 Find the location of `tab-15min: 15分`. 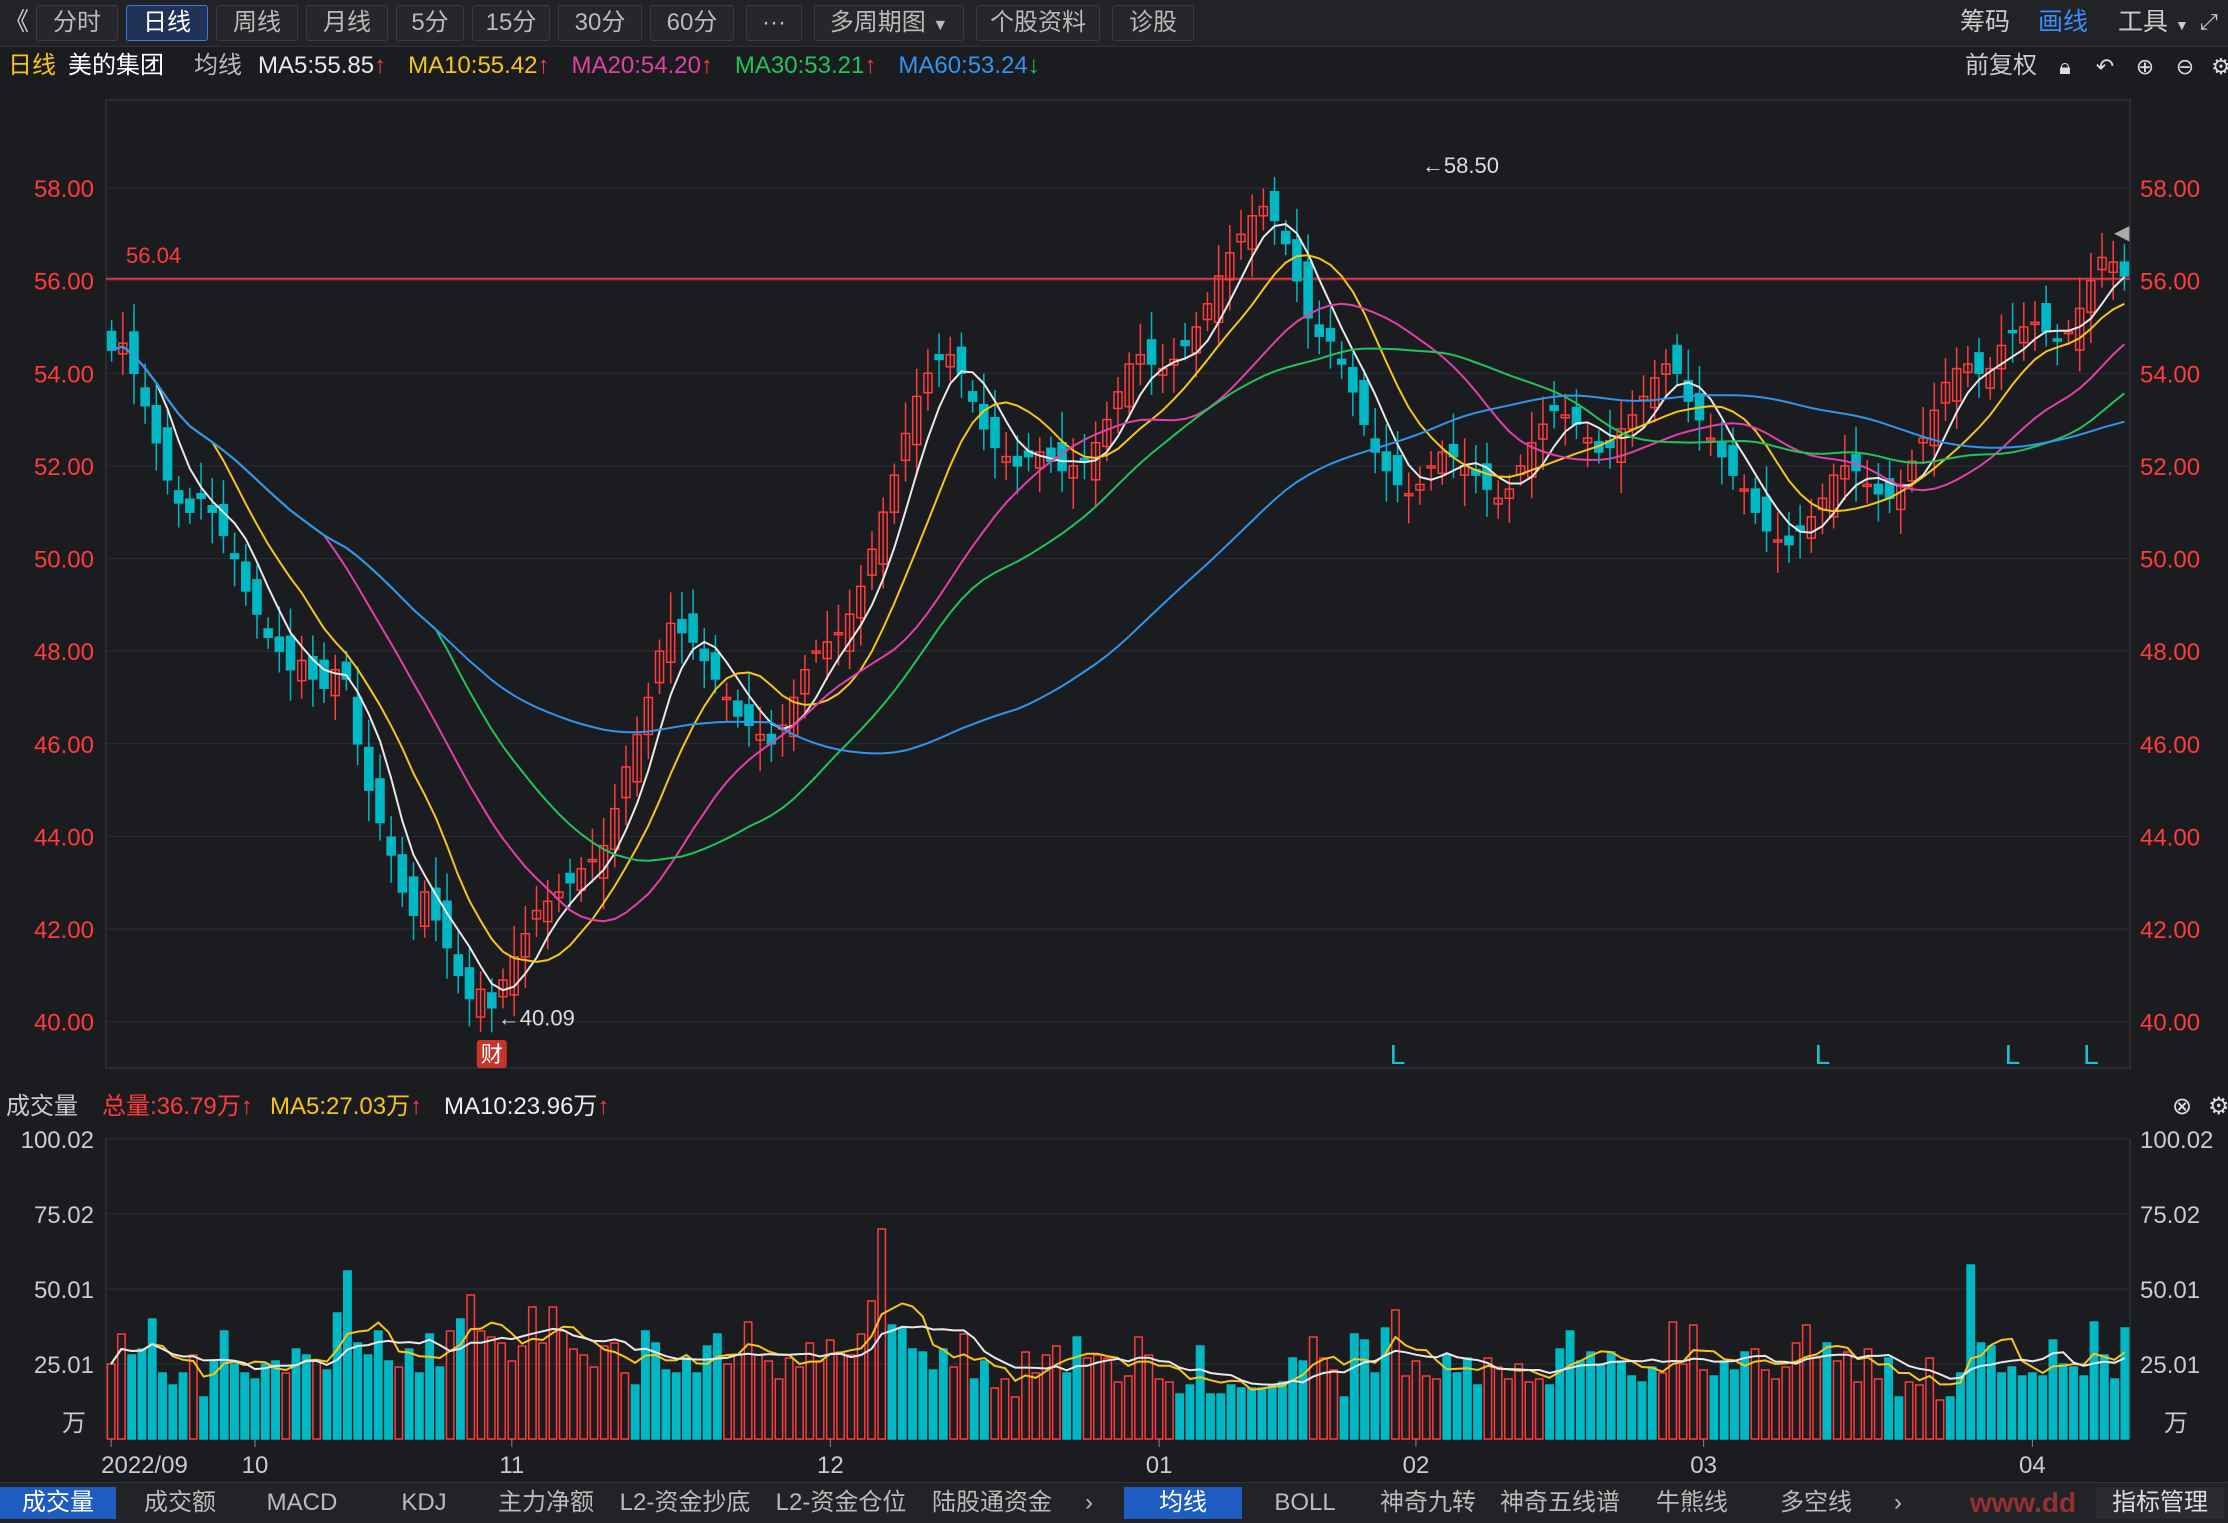

tab-15min: 15分 is located at coordinates (511, 23).